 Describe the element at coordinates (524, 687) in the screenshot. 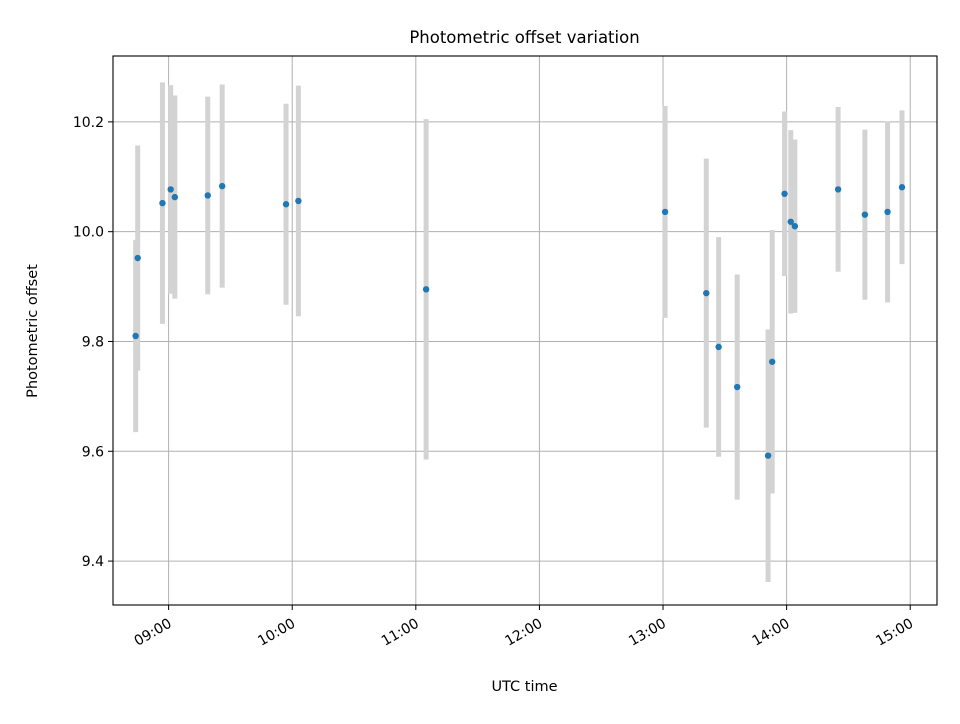

I see `x-axis-label: UTC time` at that location.